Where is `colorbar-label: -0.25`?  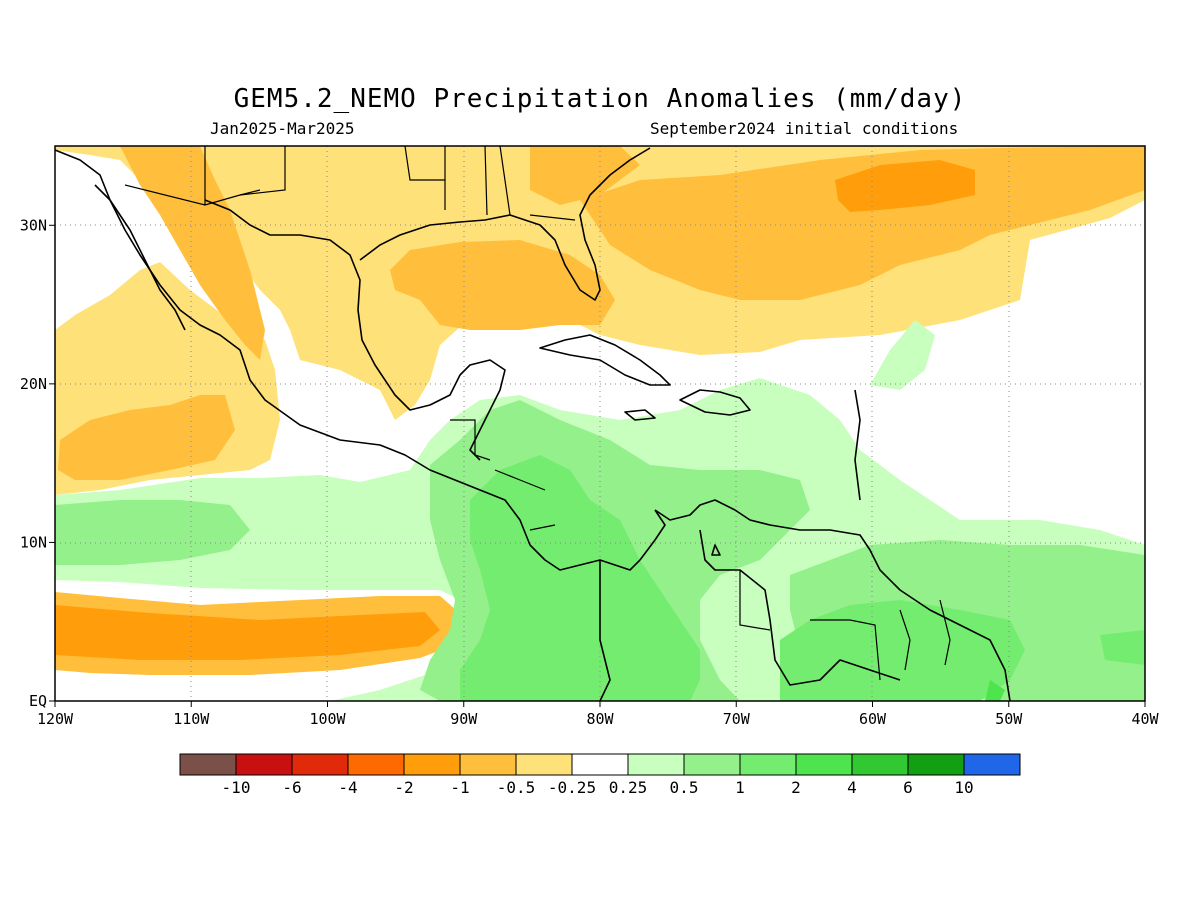 colorbar-label: -0.25 is located at coordinates (572, 787).